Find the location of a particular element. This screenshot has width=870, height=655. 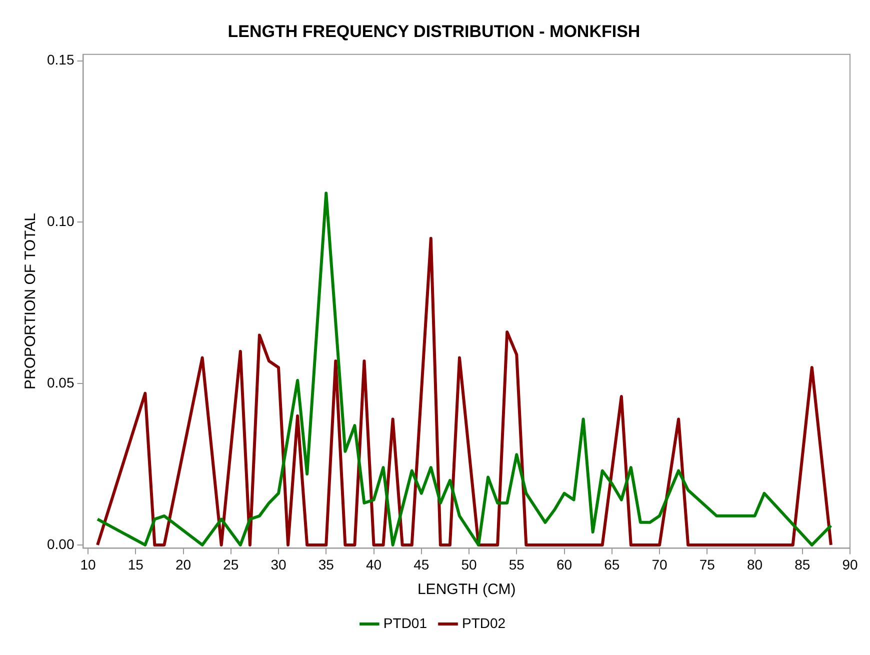

x-tick-label: 10 is located at coordinates (88, 564).